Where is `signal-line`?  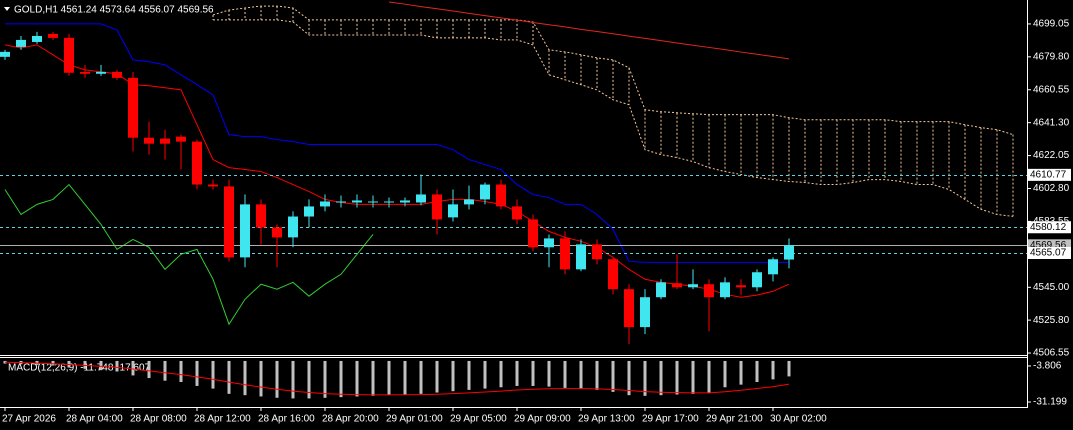
signal-line is located at coordinates (397, 378).